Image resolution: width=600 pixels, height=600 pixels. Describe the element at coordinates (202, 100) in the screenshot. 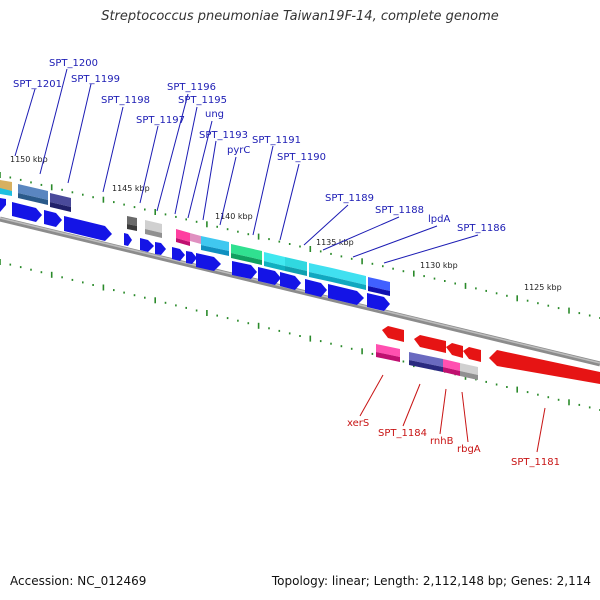

I see `gene-label: SPT_1195` at that location.